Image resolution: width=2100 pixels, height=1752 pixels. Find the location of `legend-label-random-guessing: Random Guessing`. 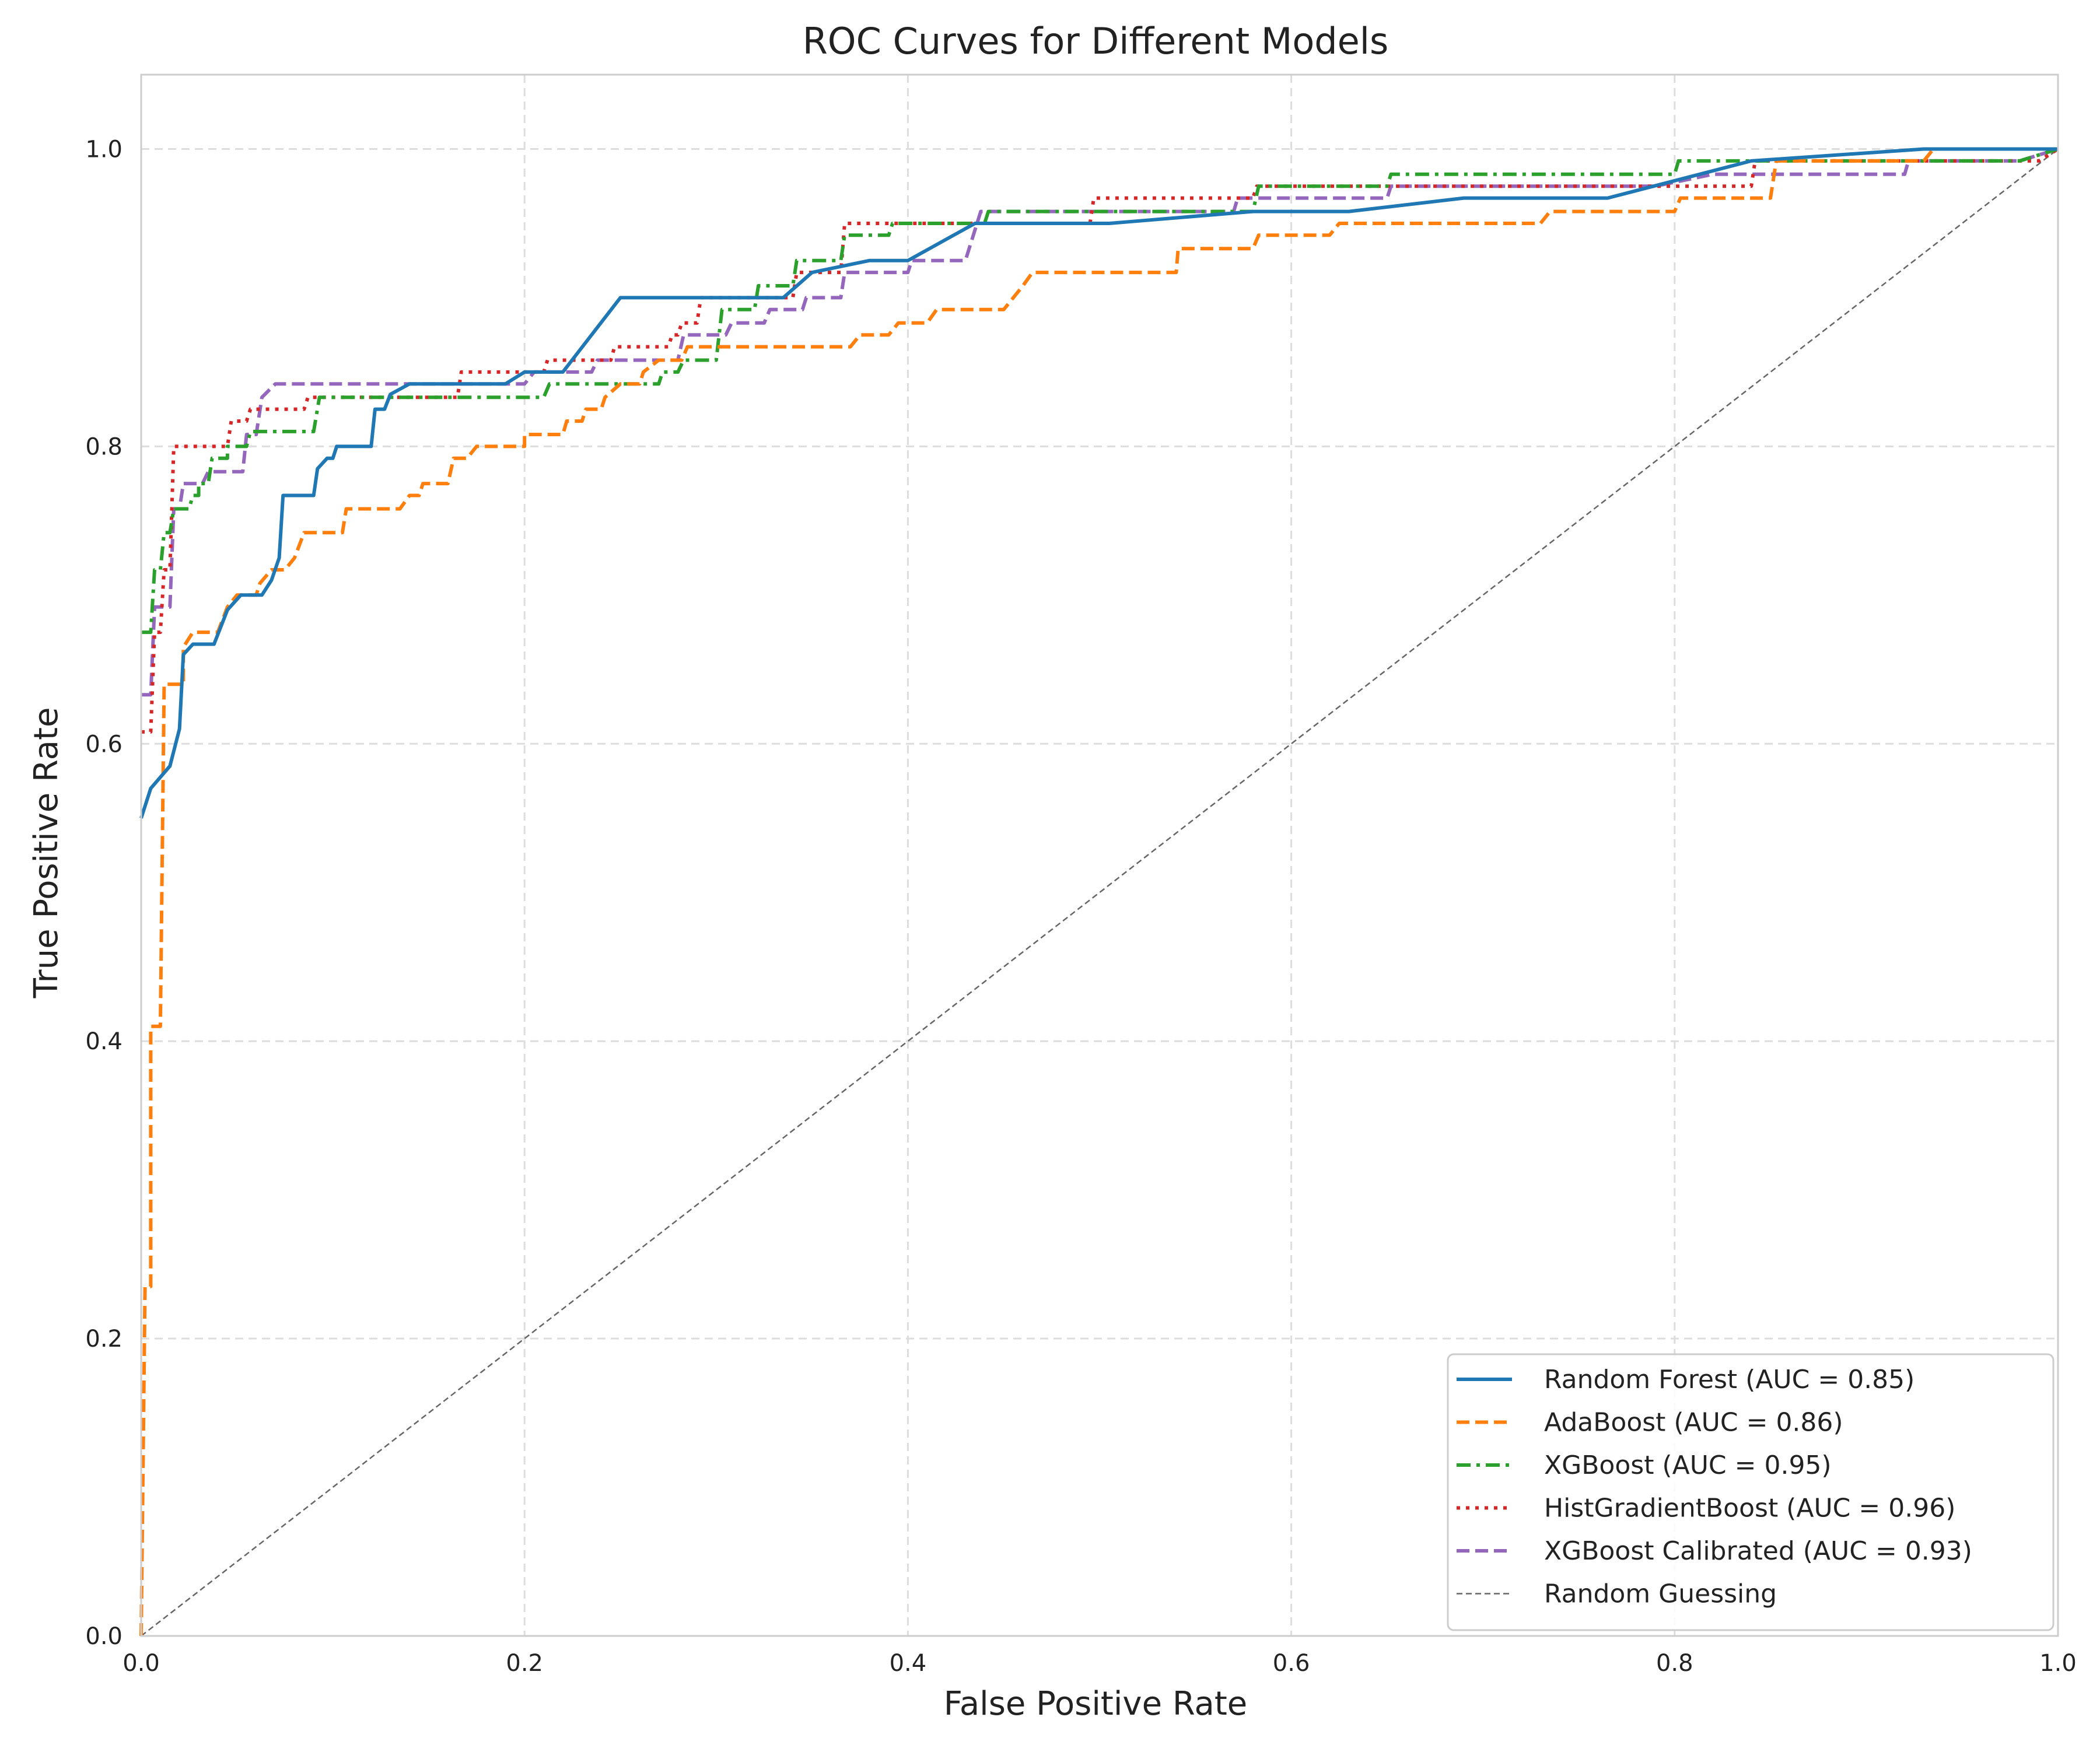

legend-label-random-guessing: Random Guessing is located at coordinates (1660, 1594).